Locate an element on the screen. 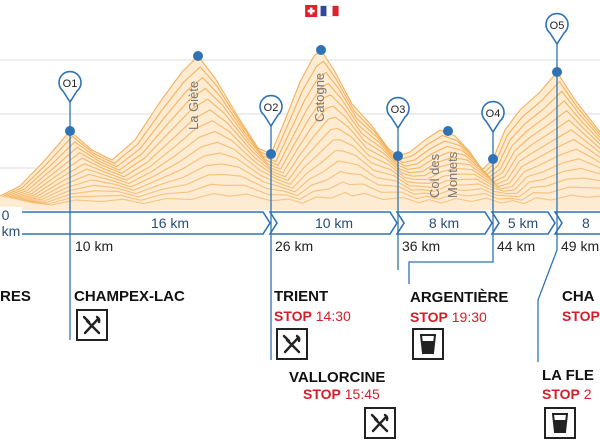 The width and height of the screenshot is (600, 445). stop-cha: STOP is located at coordinates (581, 316).